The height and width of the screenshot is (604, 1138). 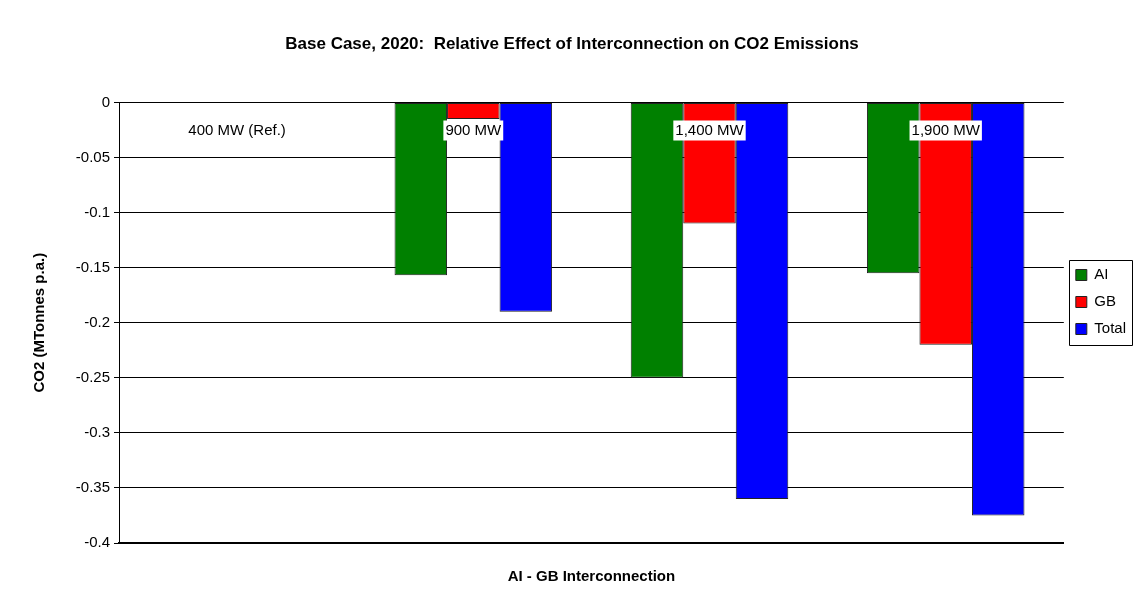 What do you see at coordinates (39, 322) in the screenshot?
I see `y-axis-title: CO2 (MTonnes p.a.)` at bounding box center [39, 322].